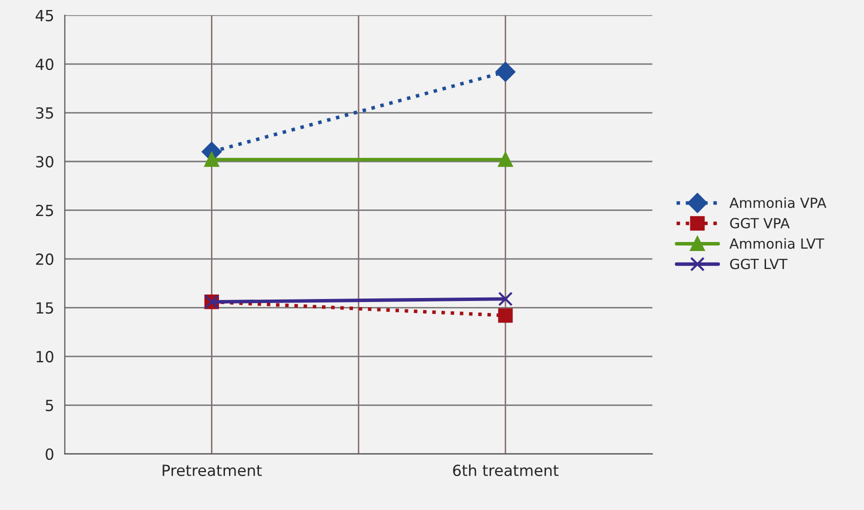 This screenshot has height=510, width=864. Describe the element at coordinates (45, 162) in the screenshot. I see `y-tick-label: 30` at that location.